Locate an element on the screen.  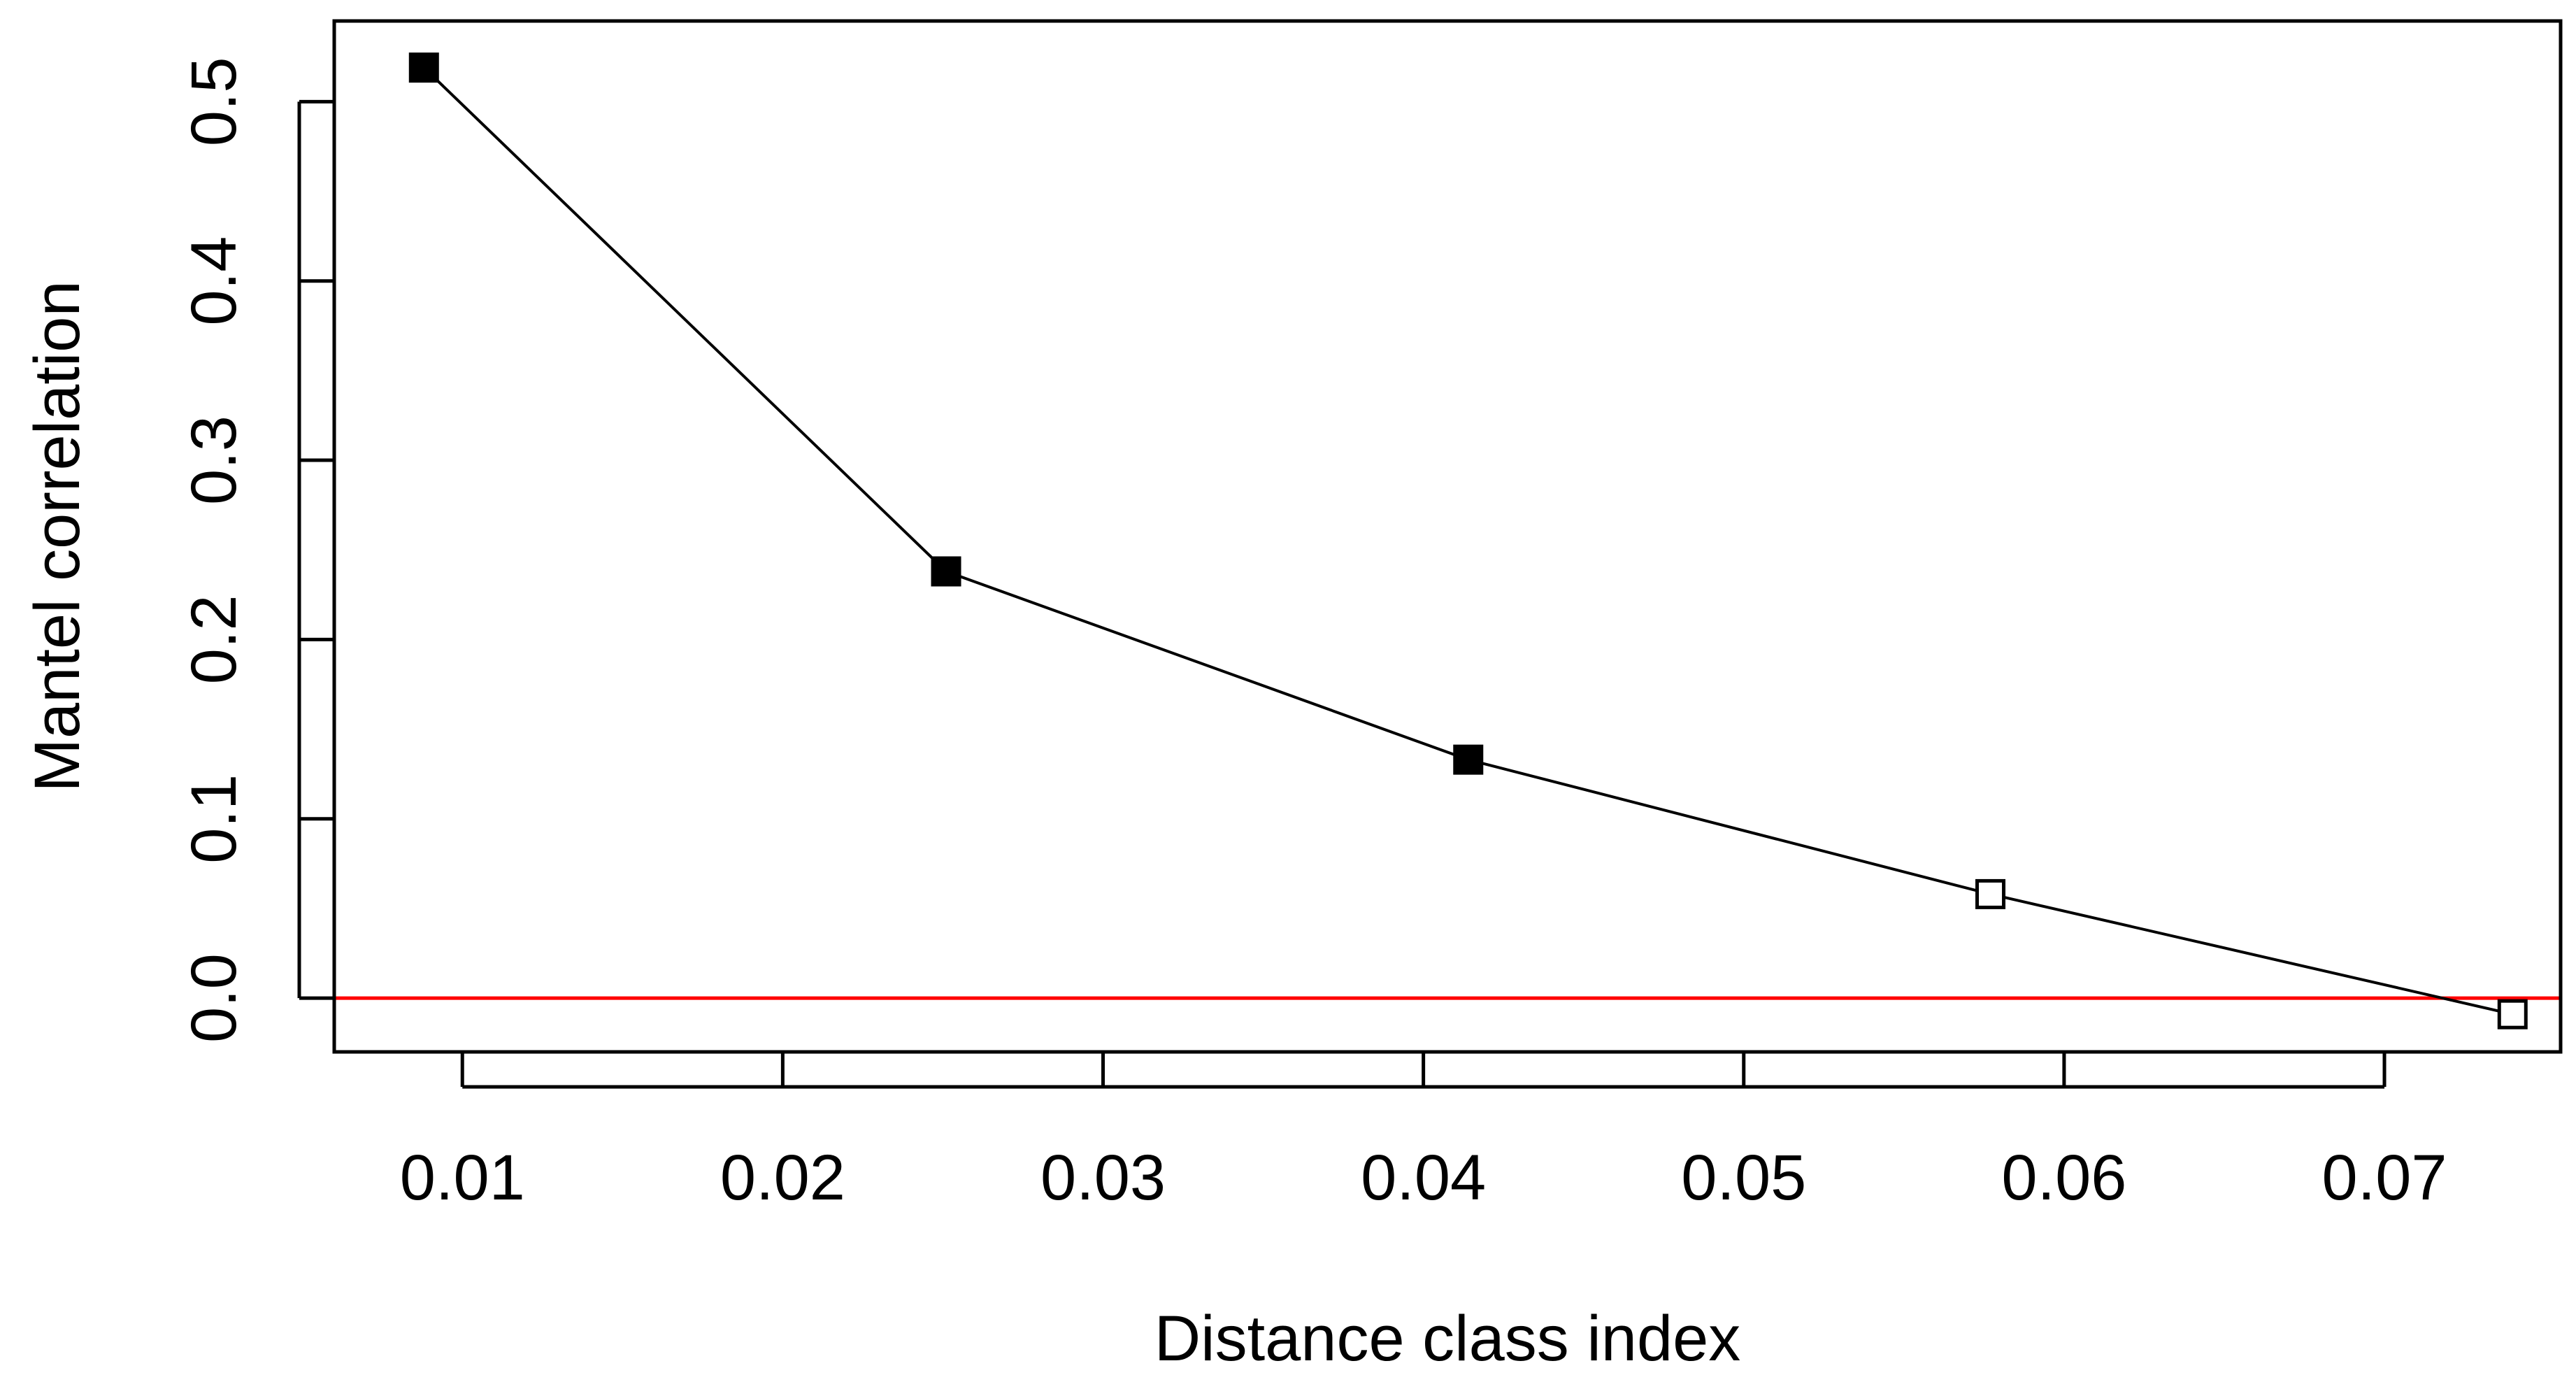
y-tick-label: 0.1 is located at coordinates (214, 819).